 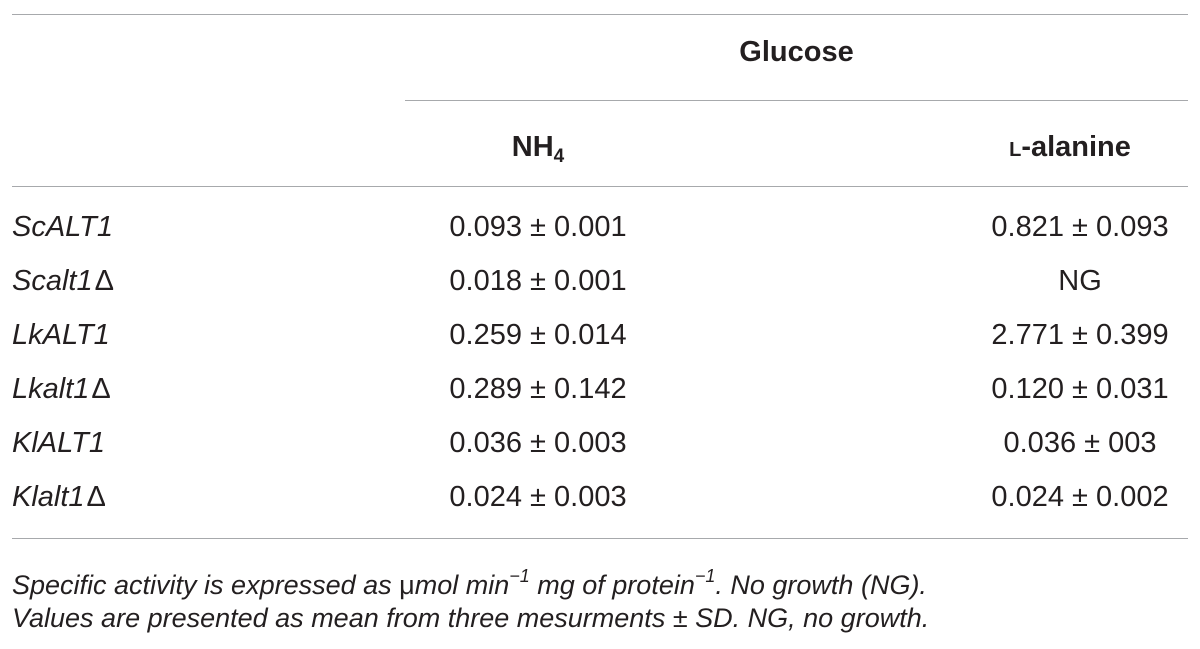 I want to click on column-header-alanine-text: -alanine, so click(x=1076, y=147).